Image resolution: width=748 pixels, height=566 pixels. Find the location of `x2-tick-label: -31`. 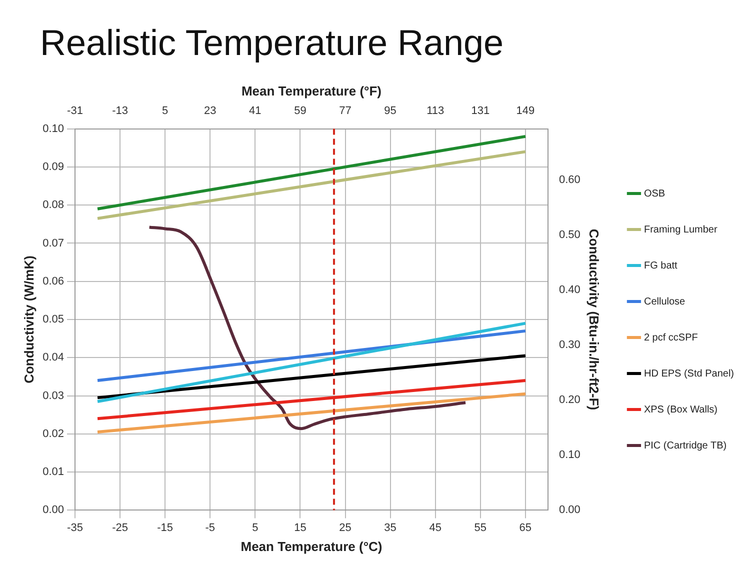

x2-tick-label: -31 is located at coordinates (75, 111).